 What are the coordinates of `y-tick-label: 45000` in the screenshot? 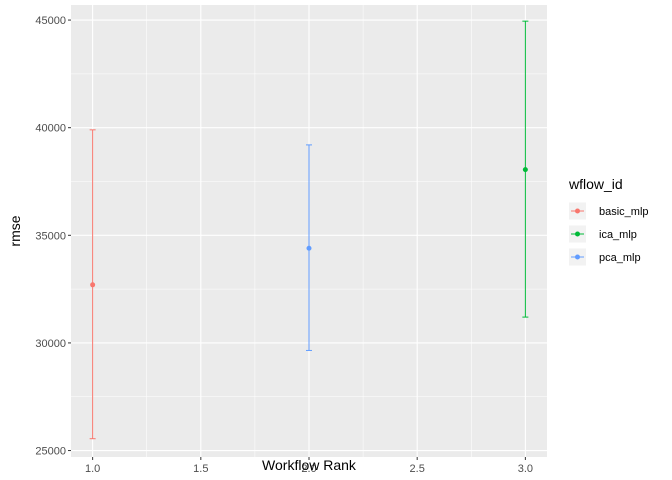 It's located at (50, 21).